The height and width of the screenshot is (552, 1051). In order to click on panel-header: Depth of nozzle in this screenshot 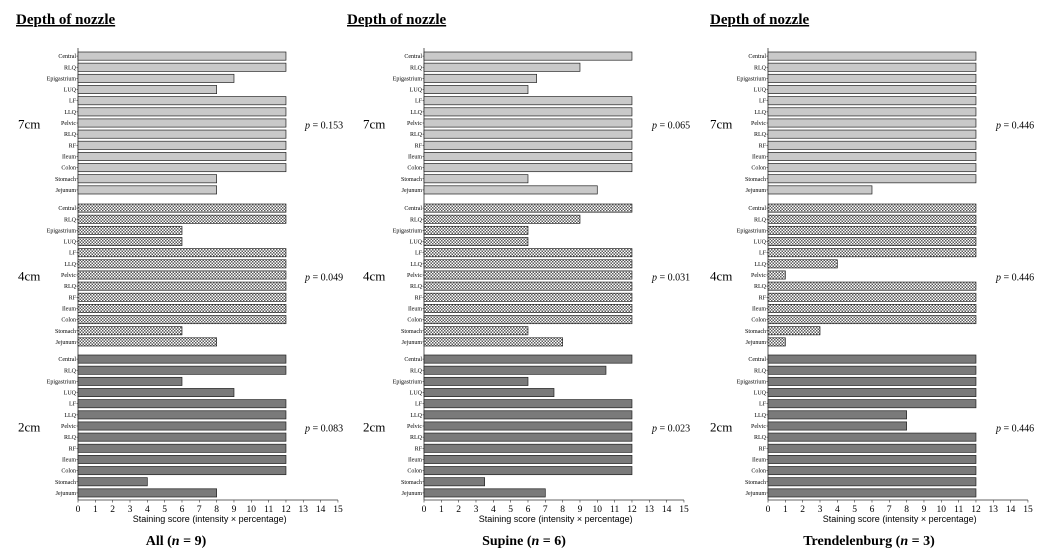, I will do `click(65, 20)`.